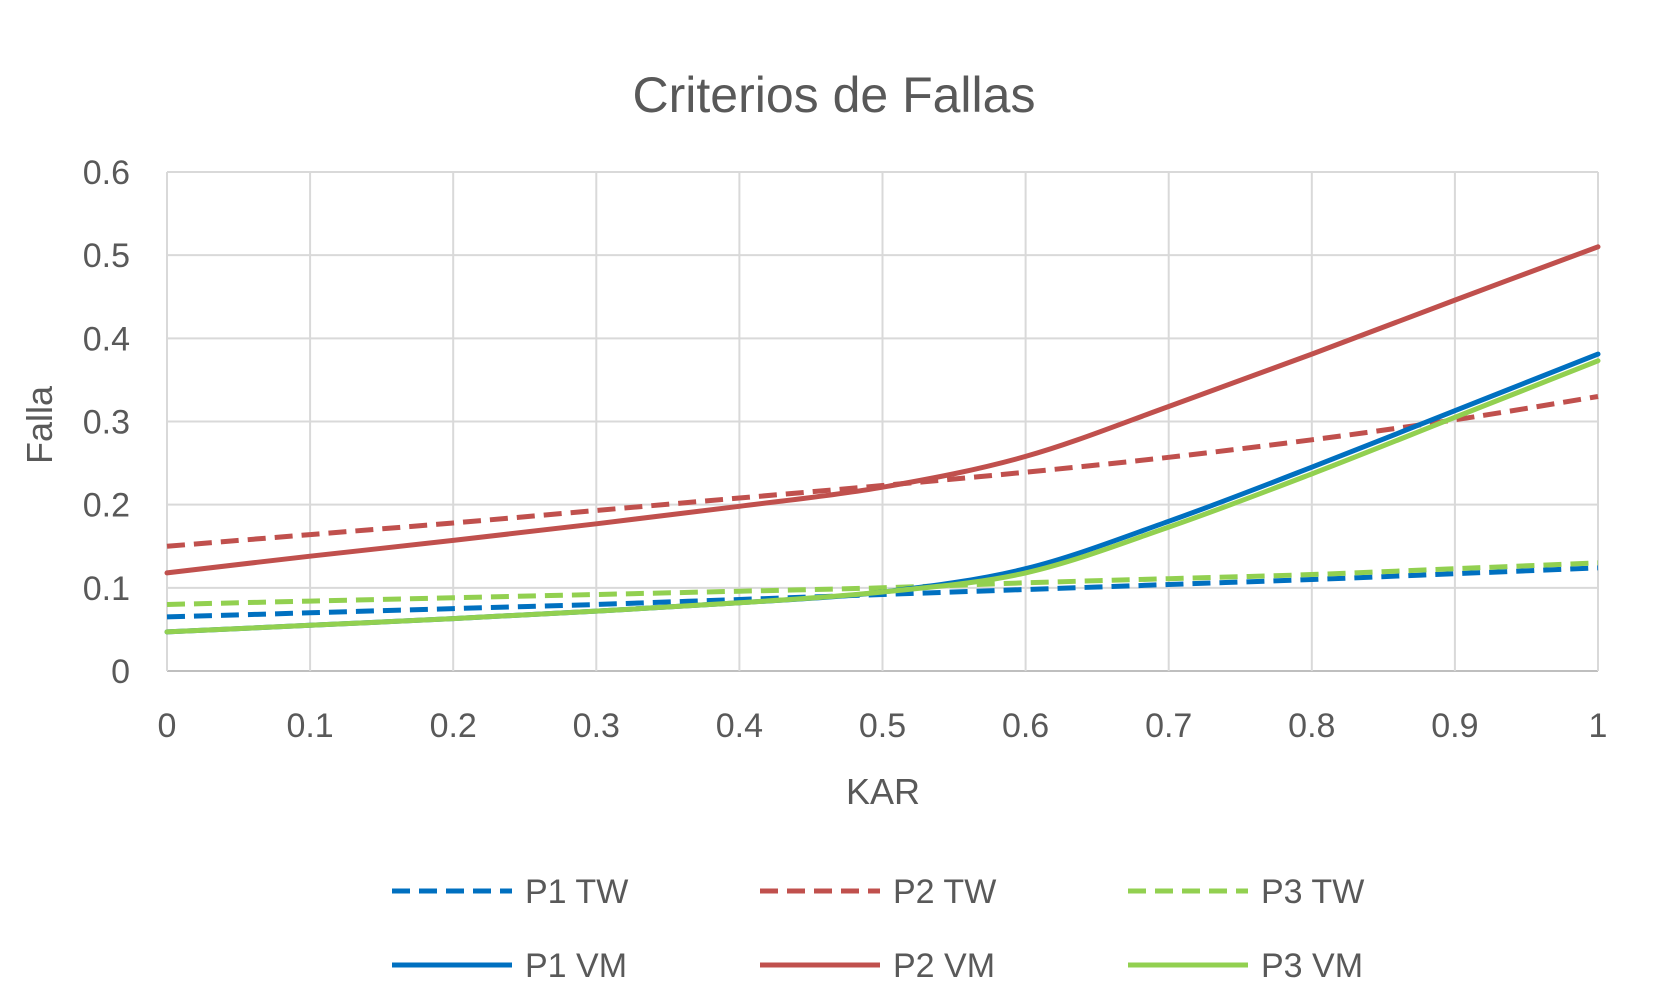  What do you see at coordinates (882, 583) in the screenshot?
I see `series-line-p3-tw` at bounding box center [882, 583].